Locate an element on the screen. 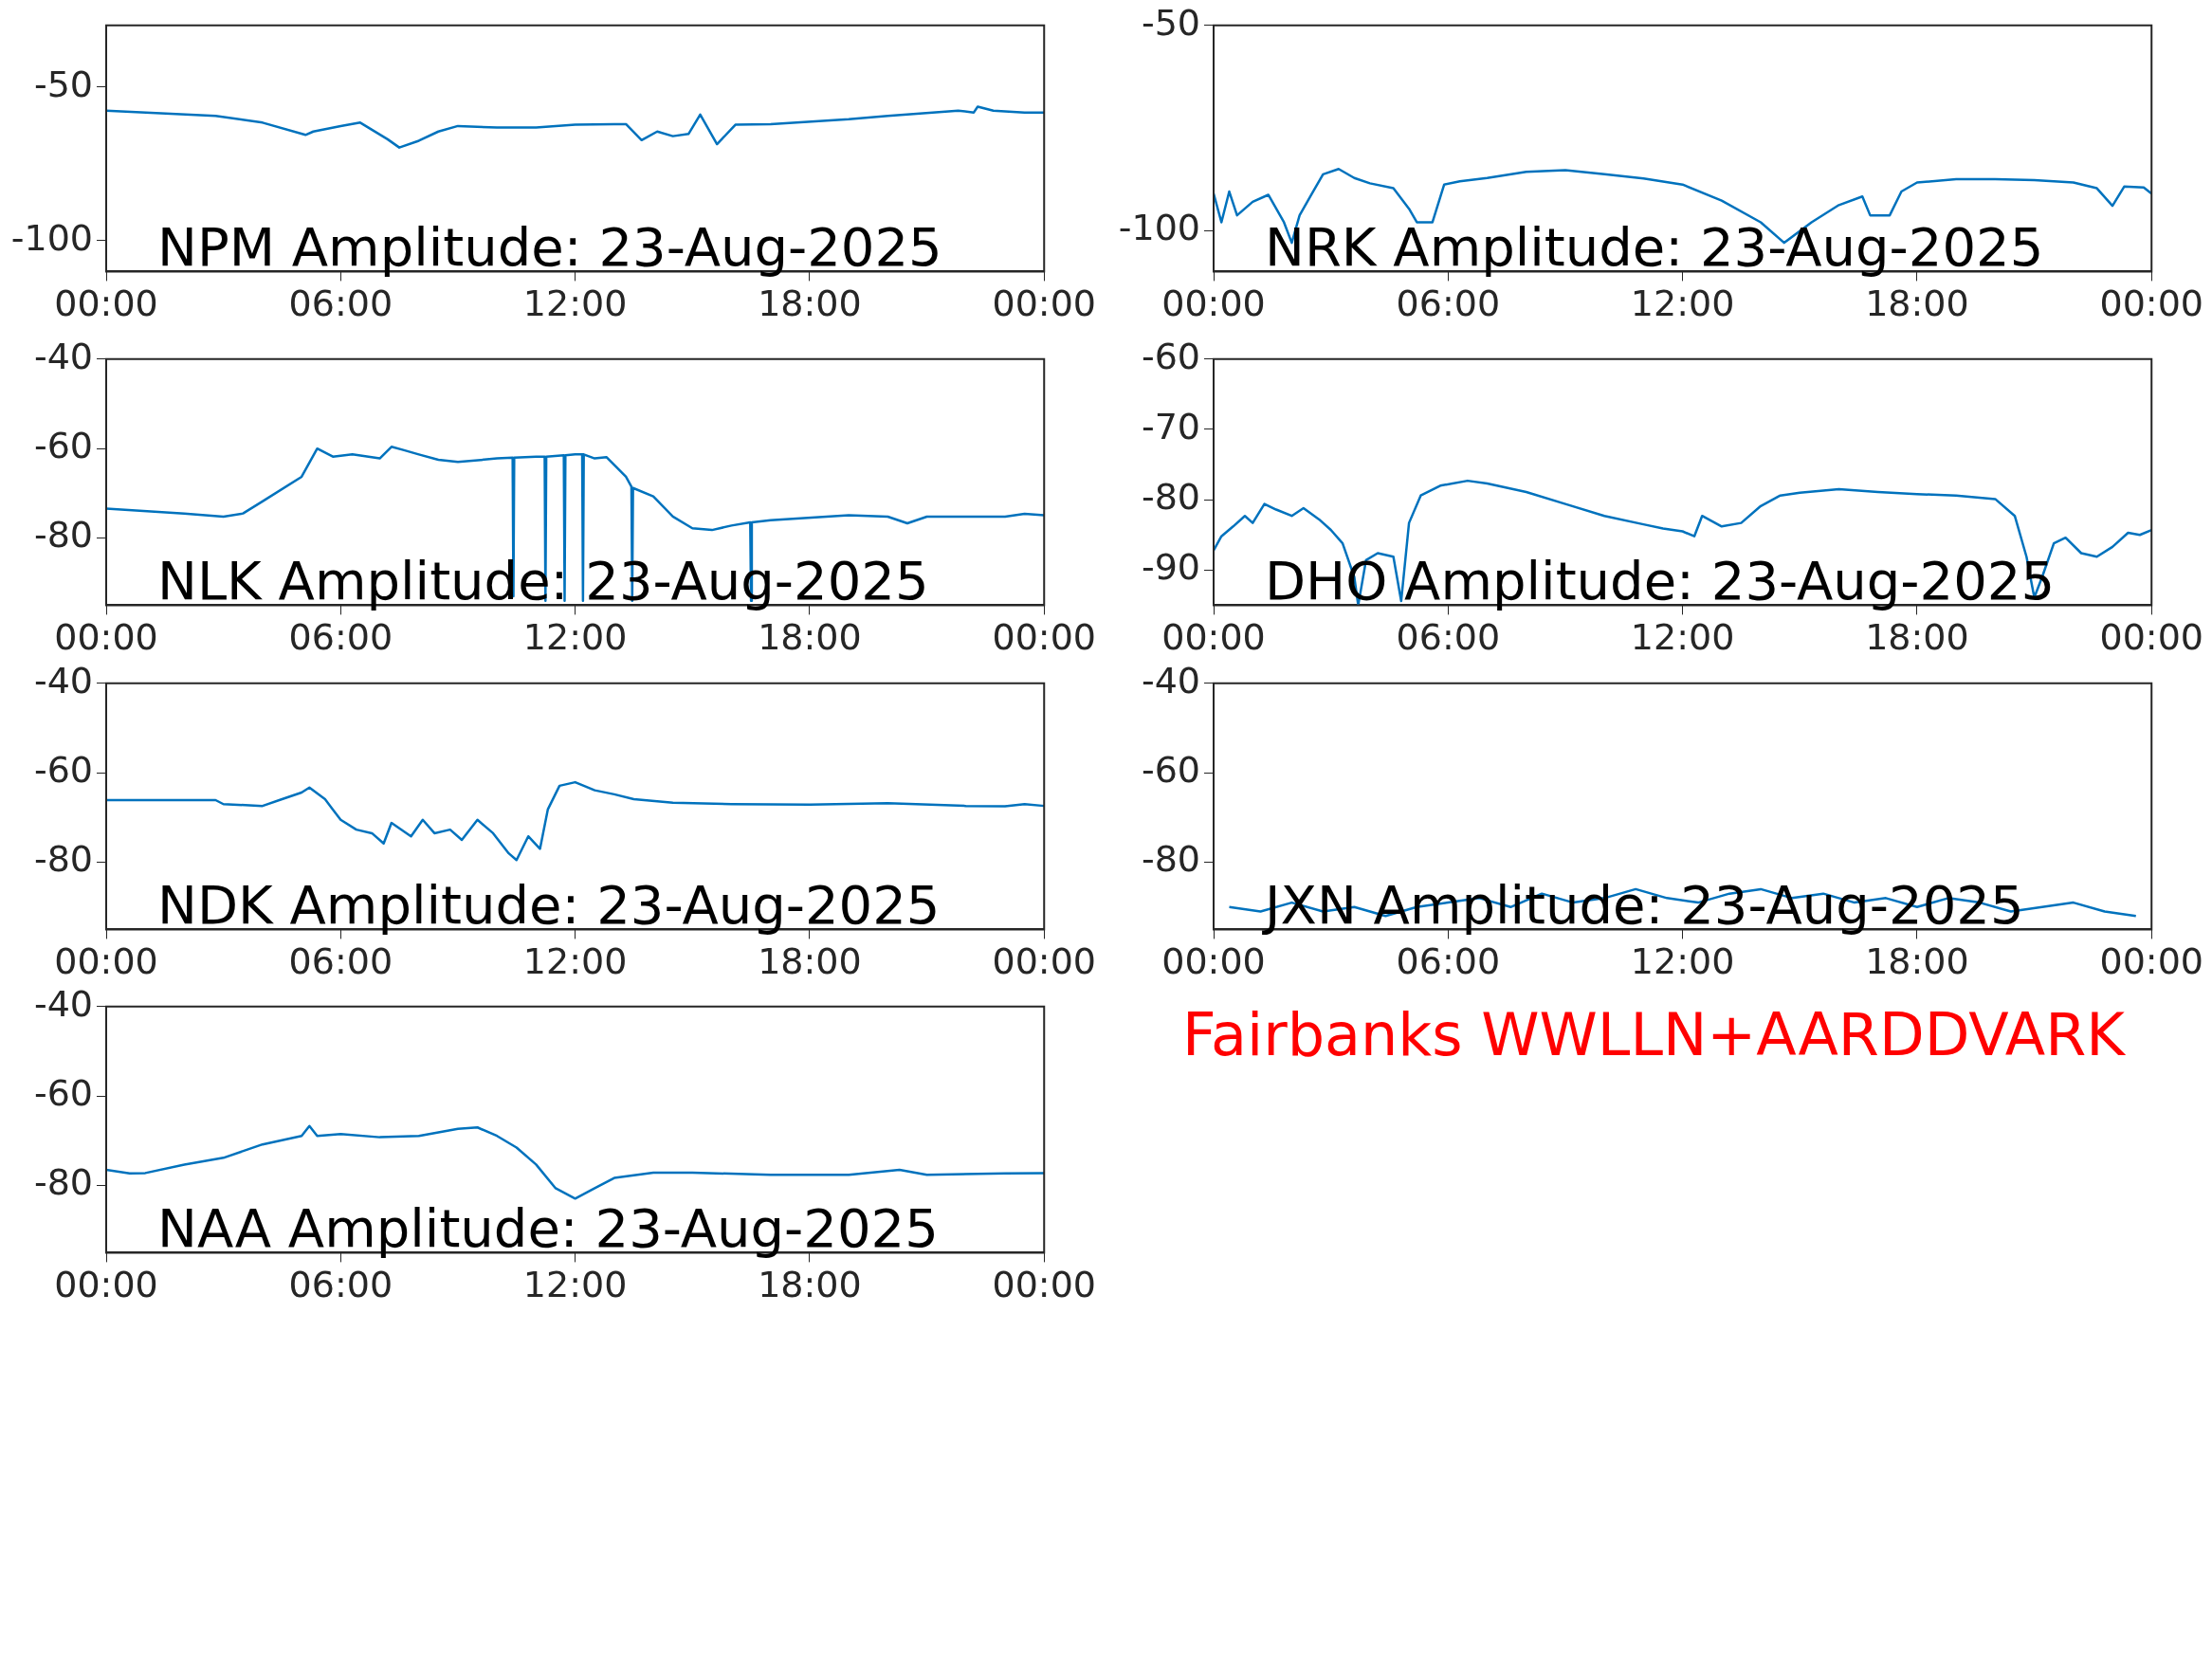 The width and height of the screenshot is (2212, 1659). text: Fairbanks WWLLN+AARDDVARK is located at coordinates (1653, 1034).